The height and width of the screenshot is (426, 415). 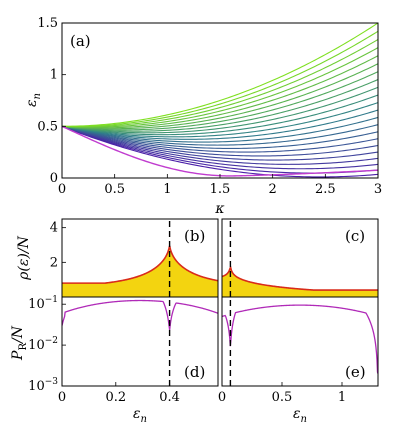 I want to click on panel-e-frame, so click(x=300, y=341).